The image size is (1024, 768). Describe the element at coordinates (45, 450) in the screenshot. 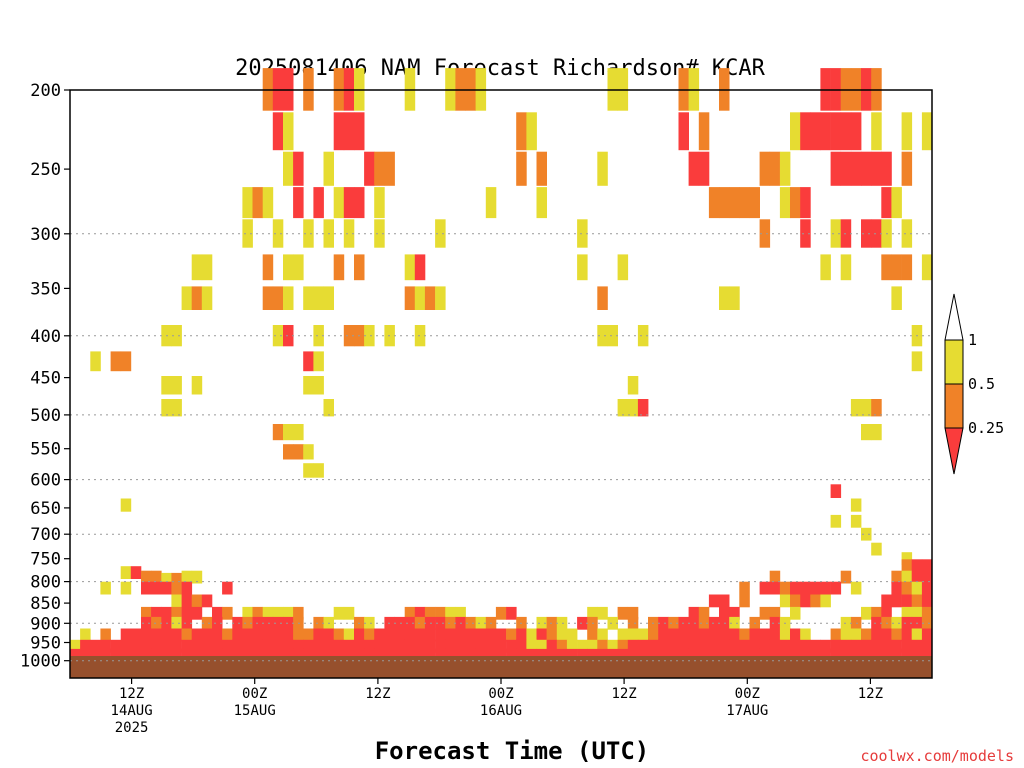

I see `y-tick-label: 550` at that location.